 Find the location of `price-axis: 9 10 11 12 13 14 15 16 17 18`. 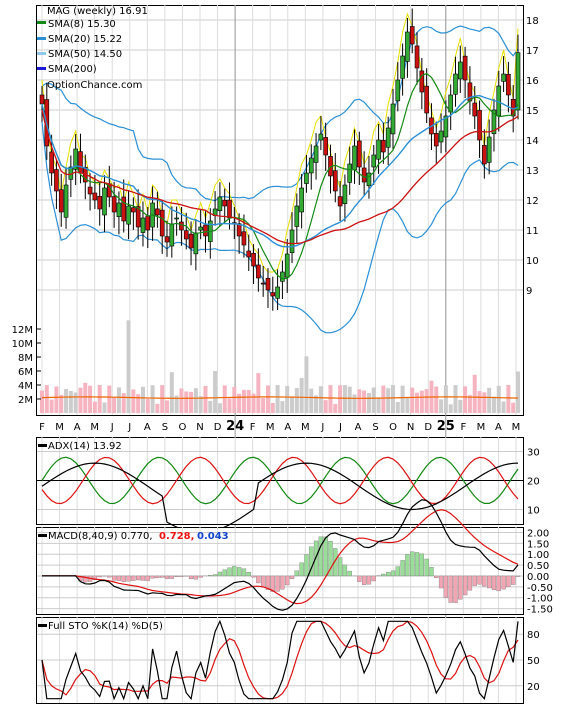

price-axis: 9 10 11 12 13 14 15 16 17 18 is located at coordinates (532, 156).